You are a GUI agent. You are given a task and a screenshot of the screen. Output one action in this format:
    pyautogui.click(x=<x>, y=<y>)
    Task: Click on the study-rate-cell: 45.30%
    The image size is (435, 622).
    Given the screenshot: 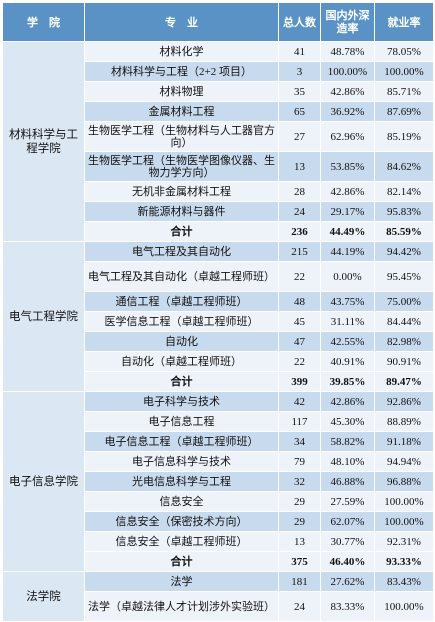 What is the action you would take?
    pyautogui.click(x=347, y=421)
    